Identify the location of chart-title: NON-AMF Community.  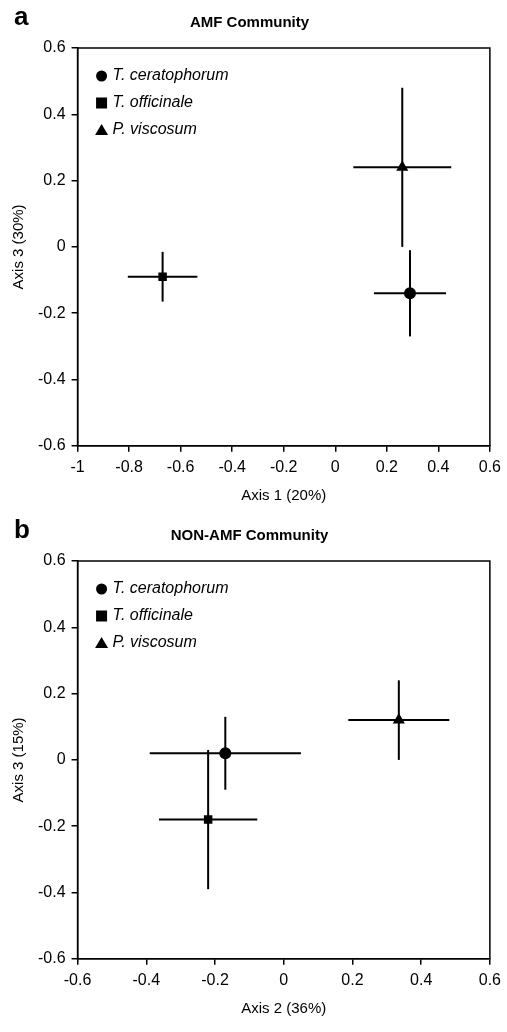
(249, 535).